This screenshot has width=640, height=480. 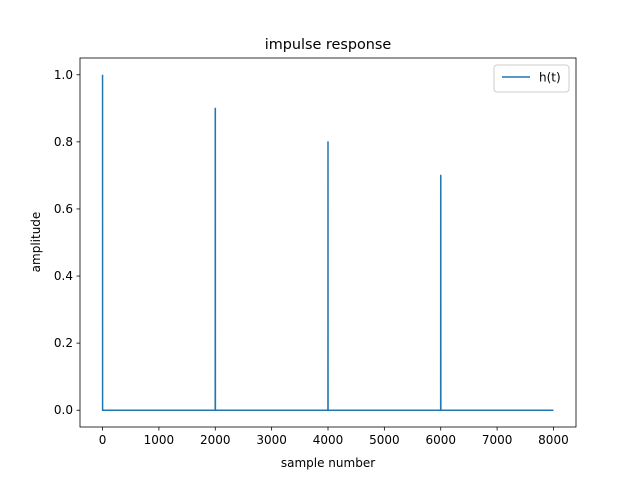 I want to click on x-tick-label: 1000, so click(x=159, y=440).